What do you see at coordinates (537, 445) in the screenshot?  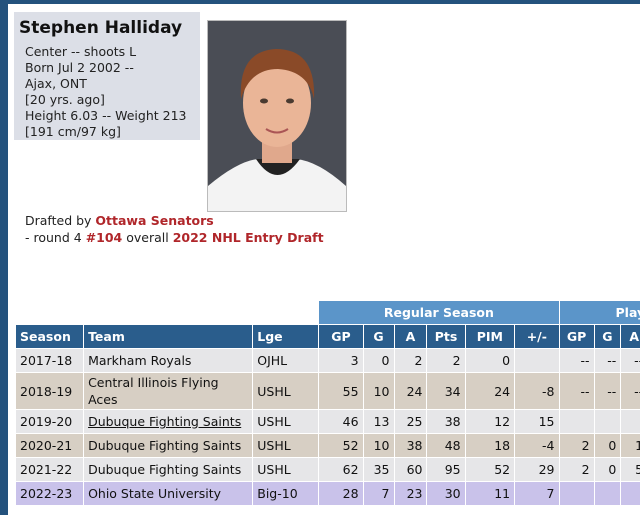 I see `stat-cell: -4` at bounding box center [537, 445].